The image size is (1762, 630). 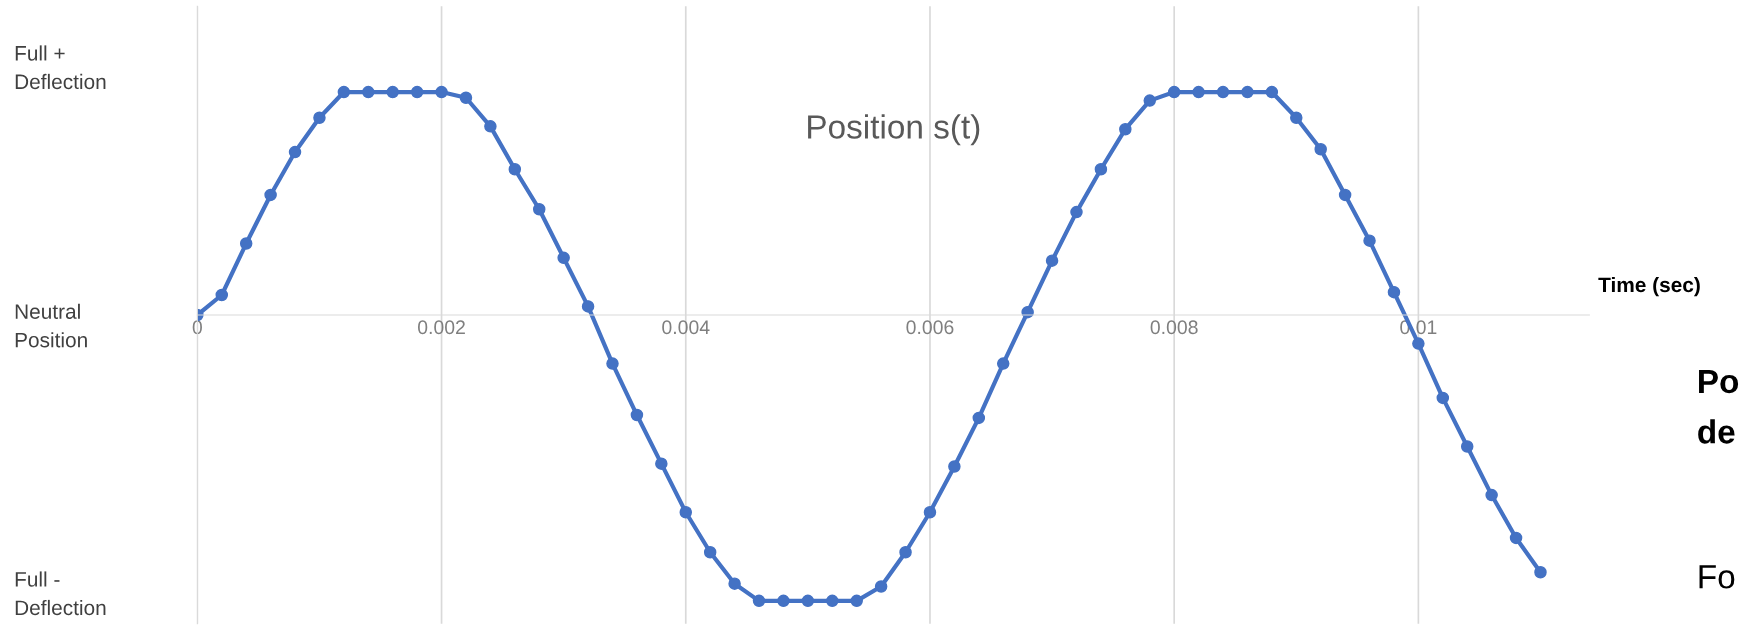 I want to click on text: de, so click(x=1716, y=431).